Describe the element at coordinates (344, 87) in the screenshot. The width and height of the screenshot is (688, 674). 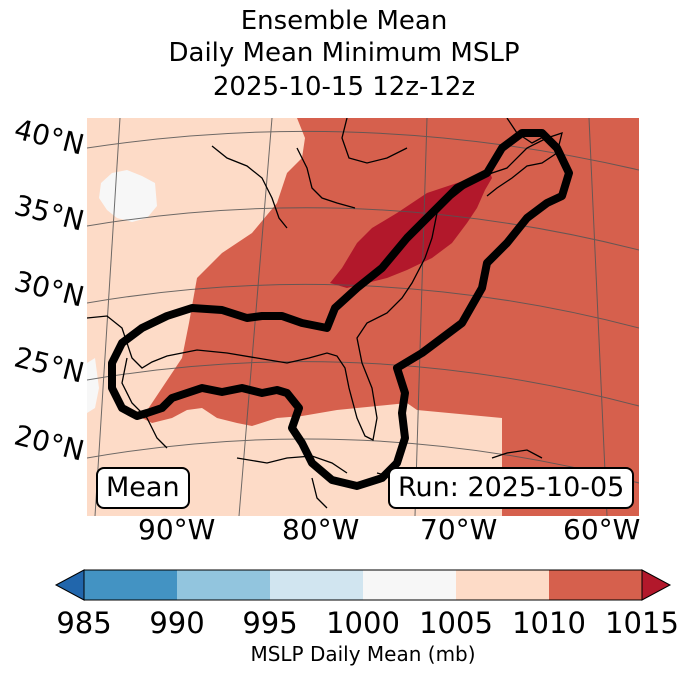
I see `title-line-3: 2025-10-15 12z-12z` at that location.